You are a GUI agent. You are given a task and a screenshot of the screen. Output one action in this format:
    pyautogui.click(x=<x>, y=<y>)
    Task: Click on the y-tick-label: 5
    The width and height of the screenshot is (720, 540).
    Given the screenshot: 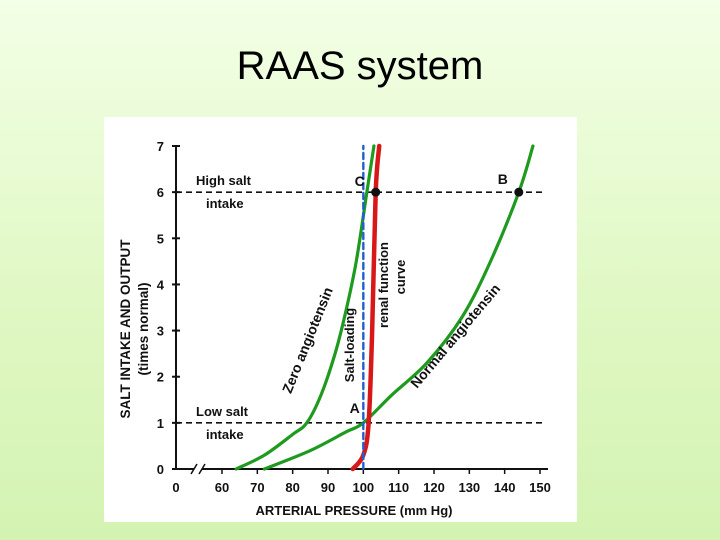 What is the action you would take?
    pyautogui.click(x=160, y=238)
    